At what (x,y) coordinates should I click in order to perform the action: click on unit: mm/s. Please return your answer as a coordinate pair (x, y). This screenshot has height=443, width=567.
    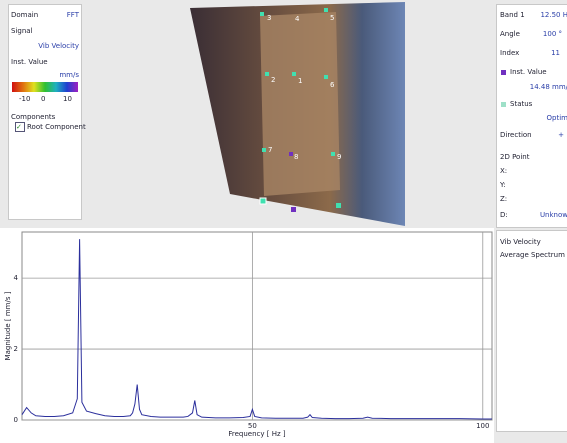
    Looking at the image, I should click on (69, 75).